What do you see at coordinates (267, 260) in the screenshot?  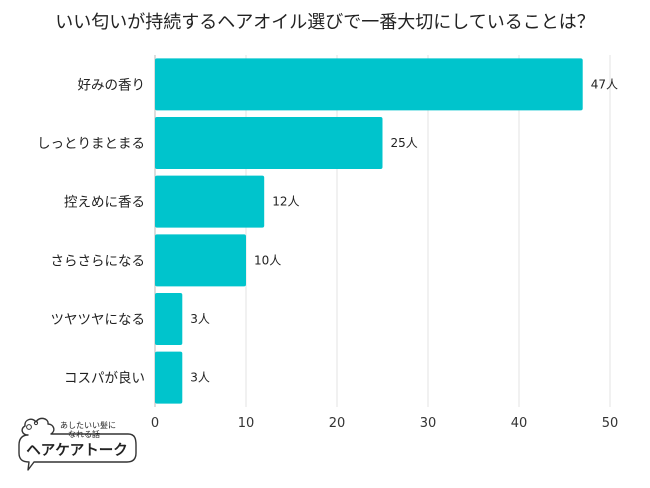 I see `value-label: 10人` at bounding box center [267, 260].